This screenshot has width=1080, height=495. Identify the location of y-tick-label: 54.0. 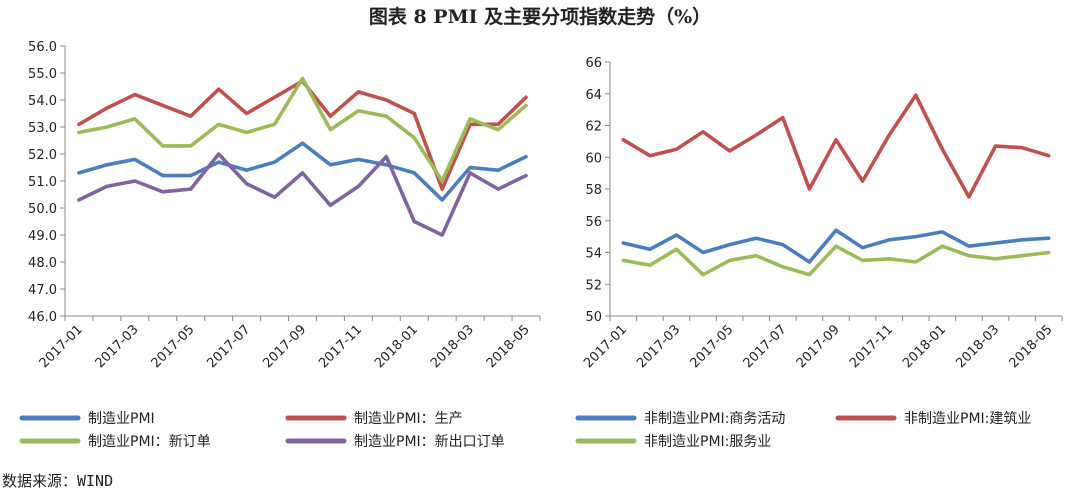
(42, 101).